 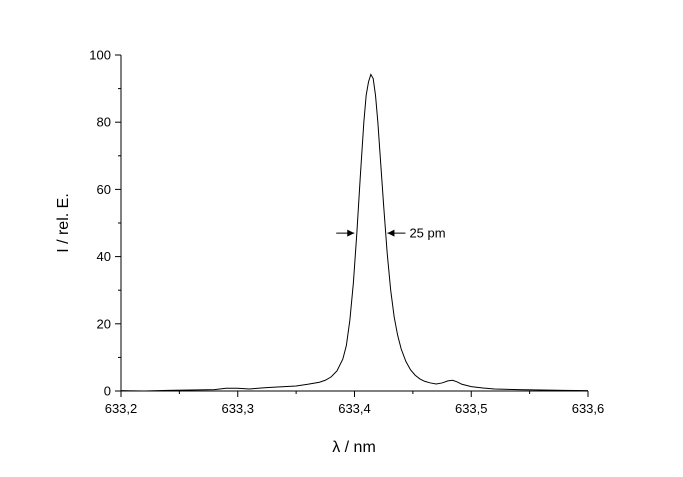 I want to click on linewidth-label: 25 pm, so click(x=427, y=233).